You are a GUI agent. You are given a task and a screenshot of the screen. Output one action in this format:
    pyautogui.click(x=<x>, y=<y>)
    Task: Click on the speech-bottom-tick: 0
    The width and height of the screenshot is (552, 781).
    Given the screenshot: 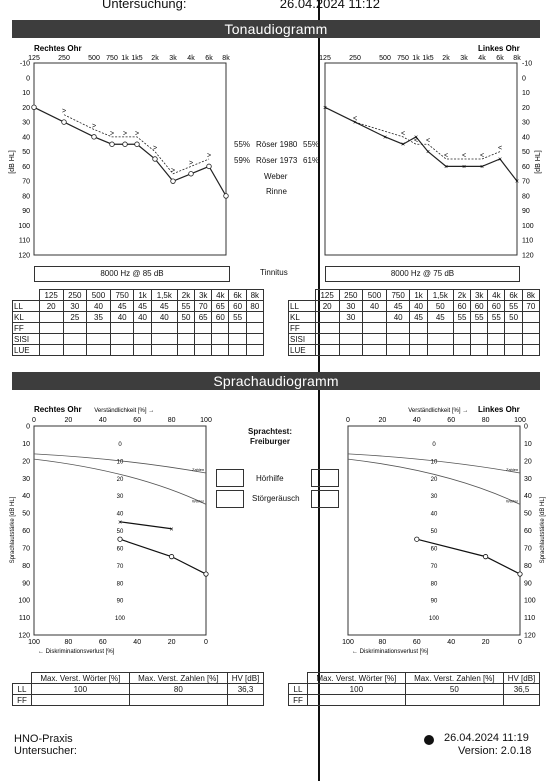 What is the action you would take?
    pyautogui.click(x=206, y=642)
    